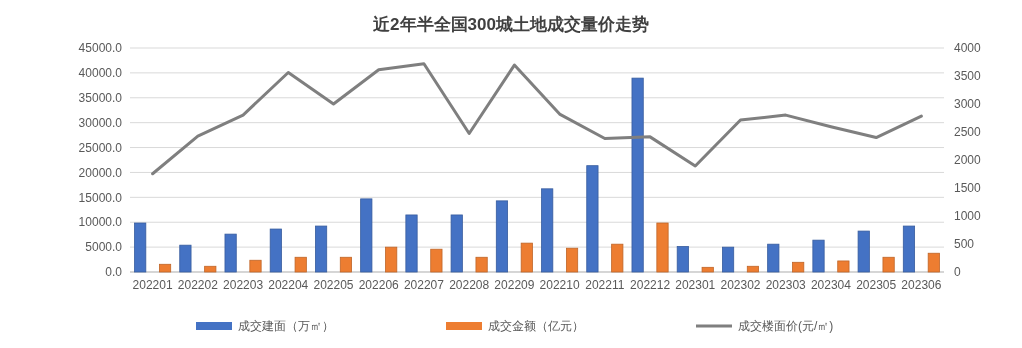 The width and height of the screenshot is (1022, 348). What do you see at coordinates (114, 272) in the screenshot?
I see `y-tick-label: 0.0` at bounding box center [114, 272].